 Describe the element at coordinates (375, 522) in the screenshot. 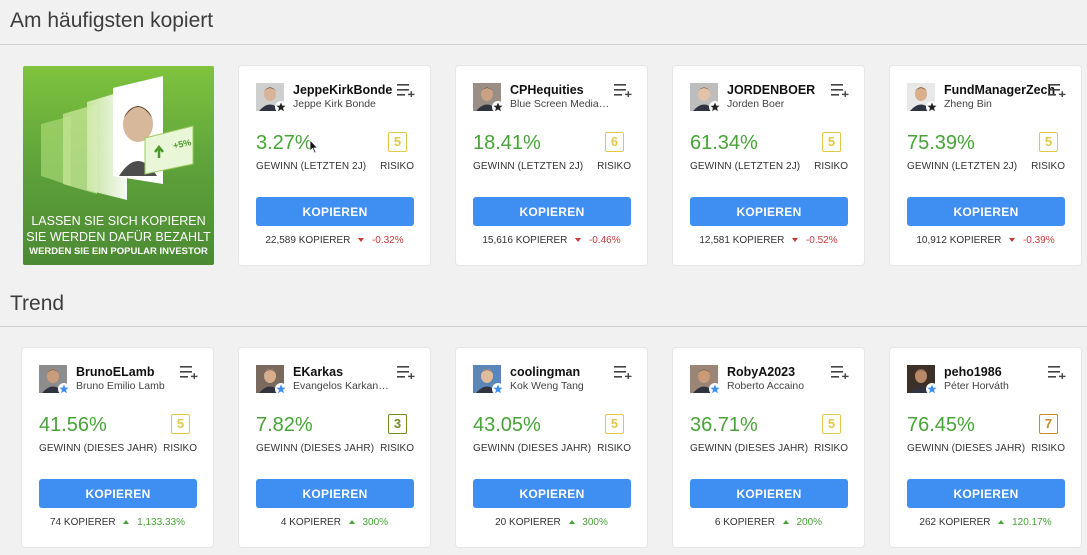

I see `copiers-change: 300%` at that location.